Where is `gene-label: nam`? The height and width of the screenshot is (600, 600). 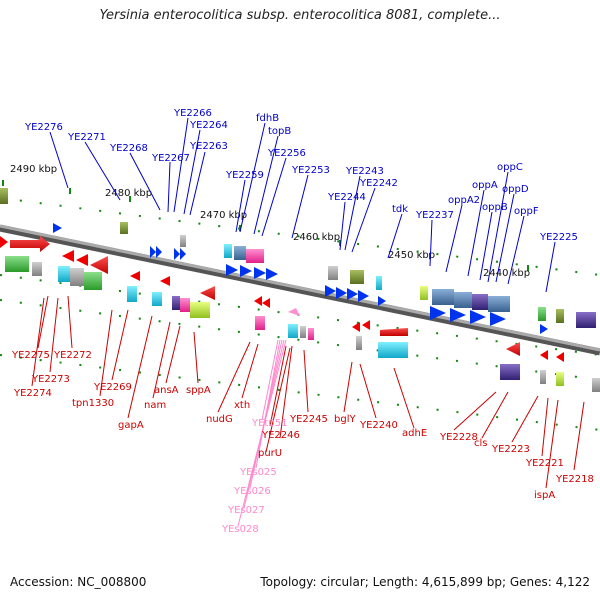 gene-label: nam is located at coordinates (155, 405).